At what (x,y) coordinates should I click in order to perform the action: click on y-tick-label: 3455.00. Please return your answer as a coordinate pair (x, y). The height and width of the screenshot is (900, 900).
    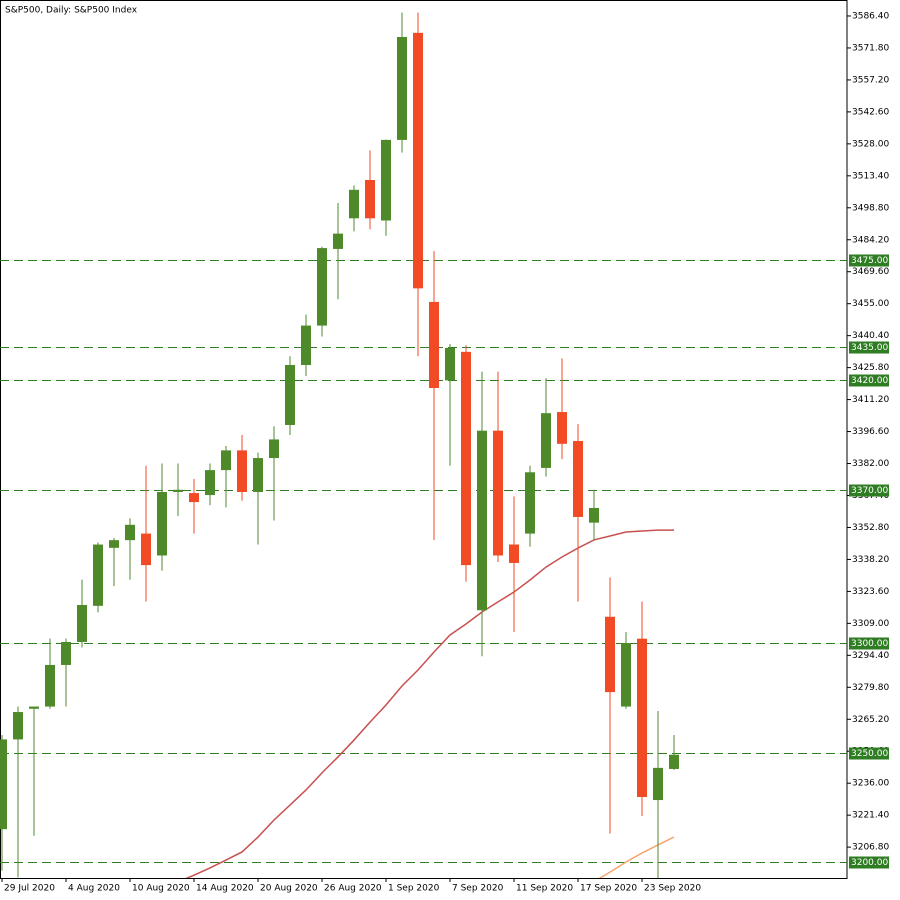
    Looking at the image, I should click on (870, 304).